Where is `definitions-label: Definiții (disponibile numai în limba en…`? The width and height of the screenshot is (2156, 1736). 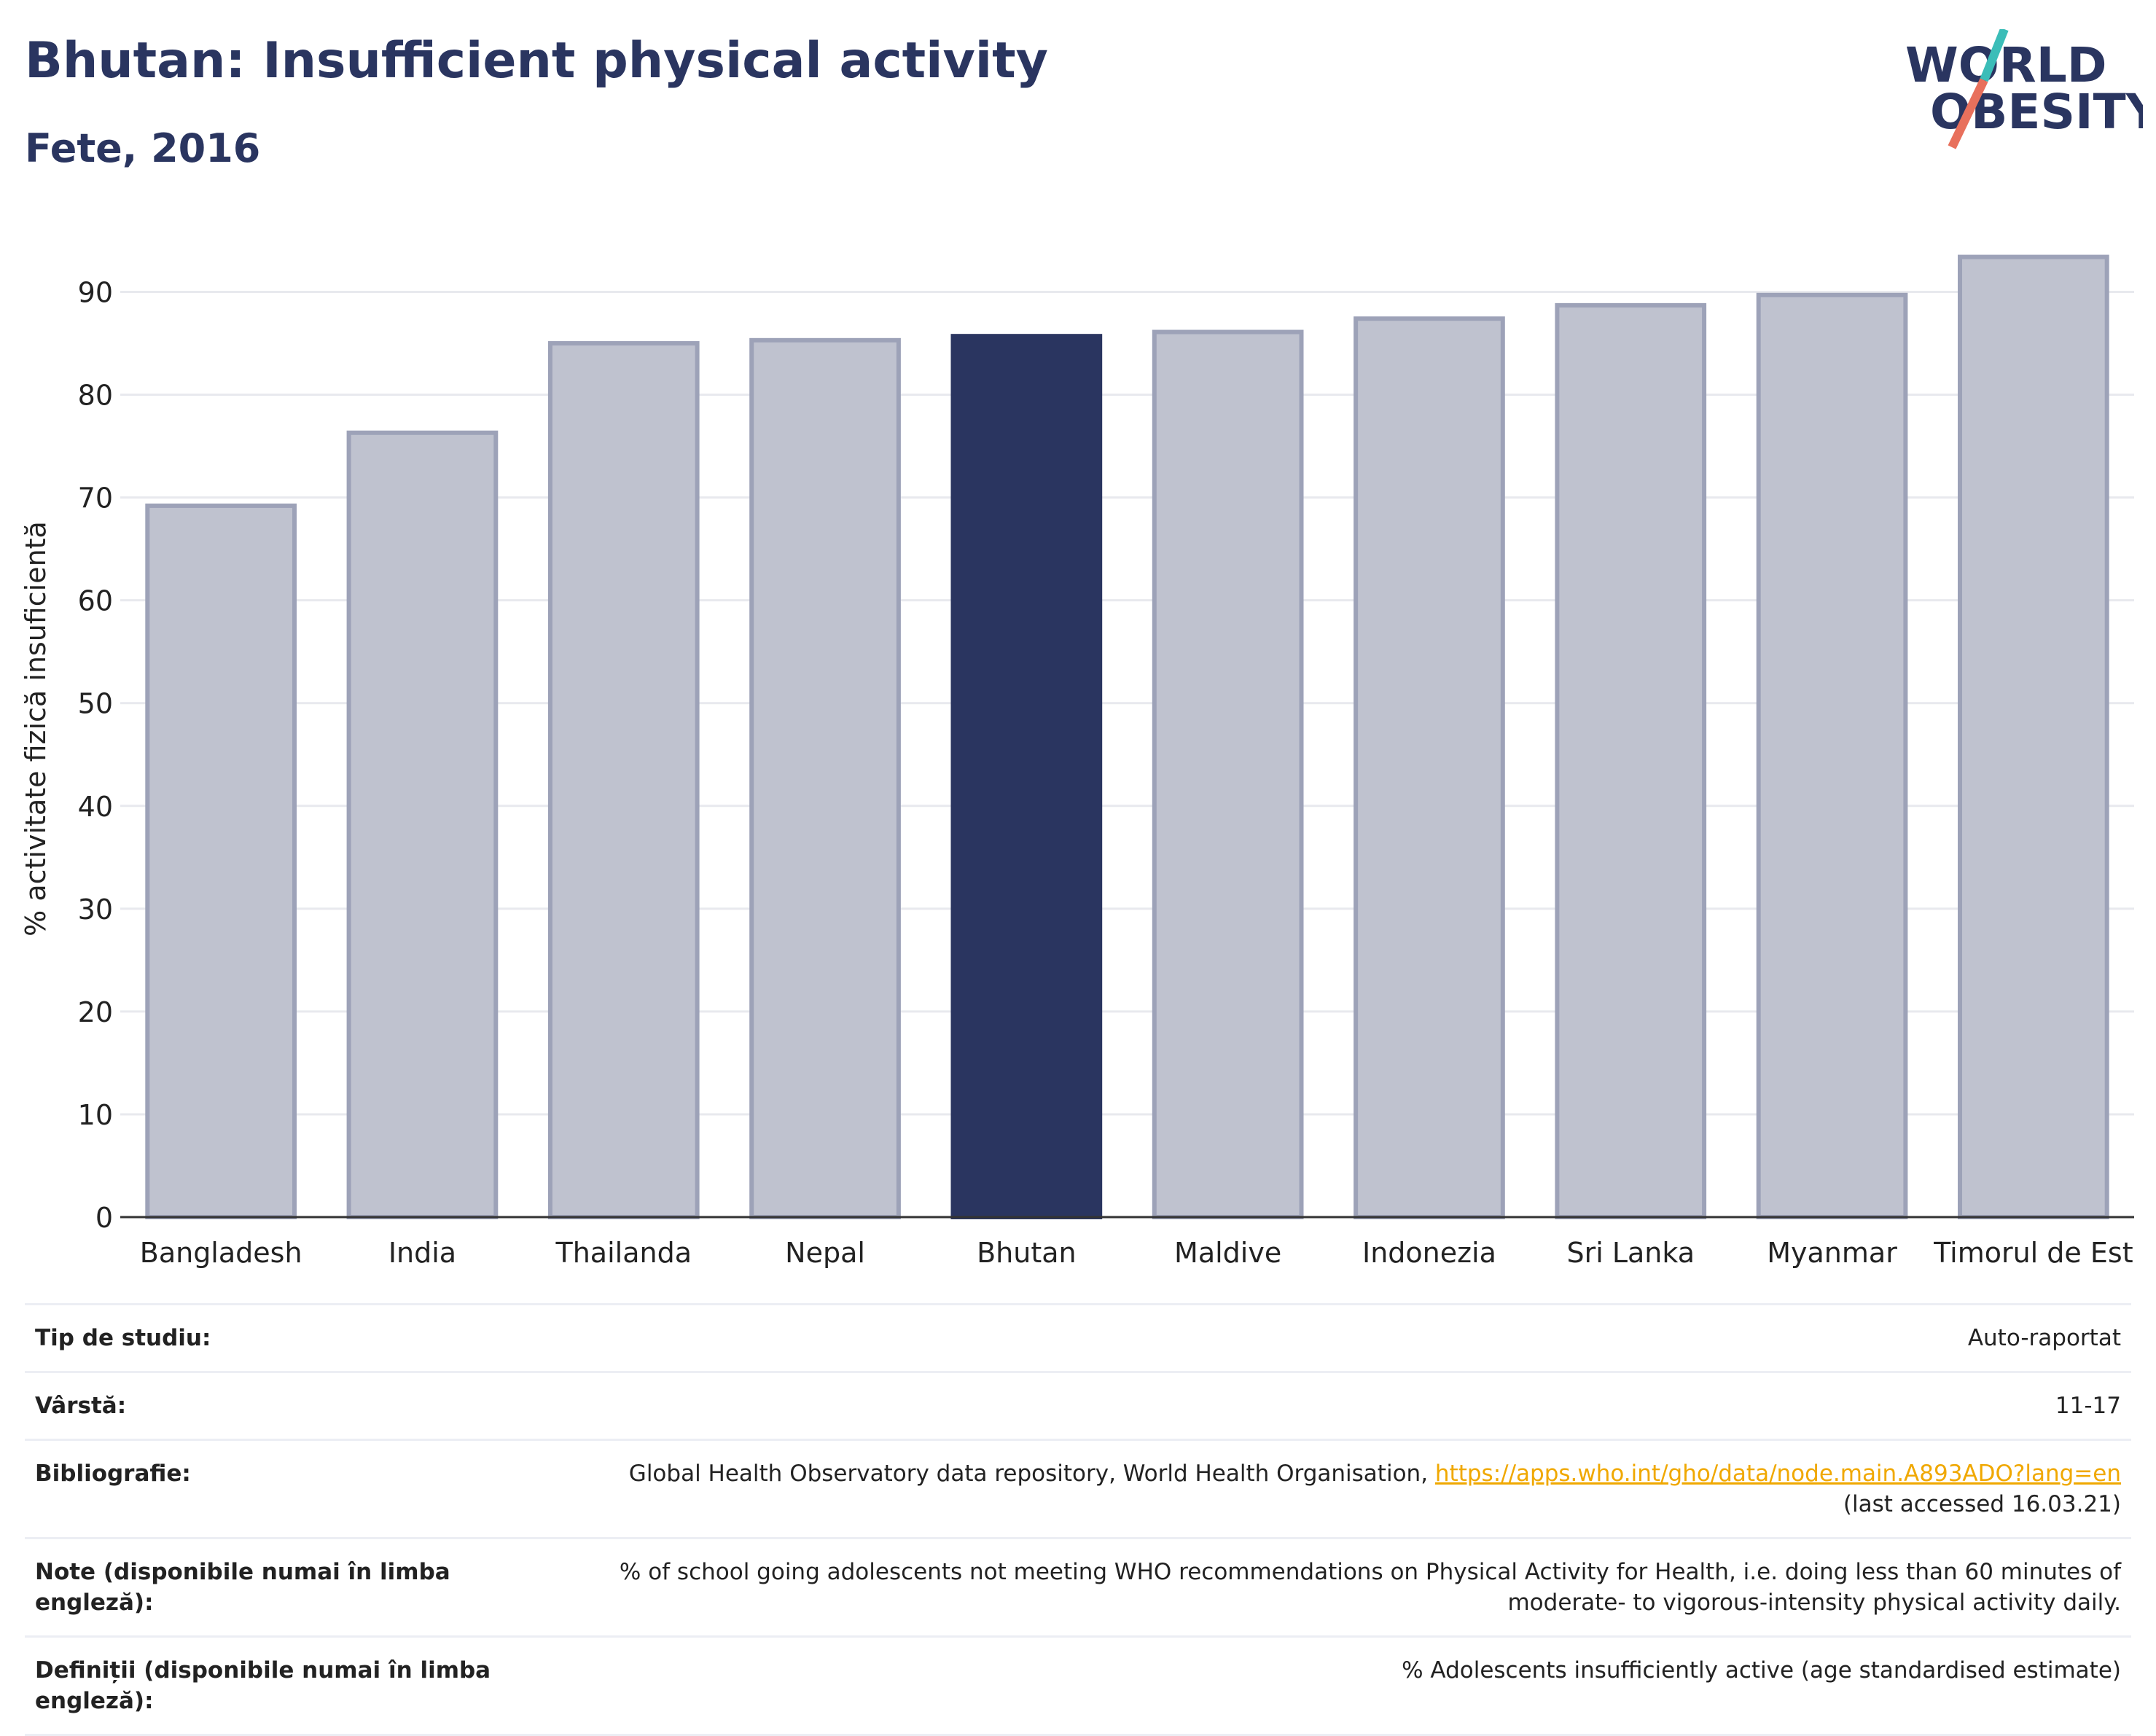
definitions-label: Definiții (disponibile numai în limba en… is located at coordinates (263, 1685).